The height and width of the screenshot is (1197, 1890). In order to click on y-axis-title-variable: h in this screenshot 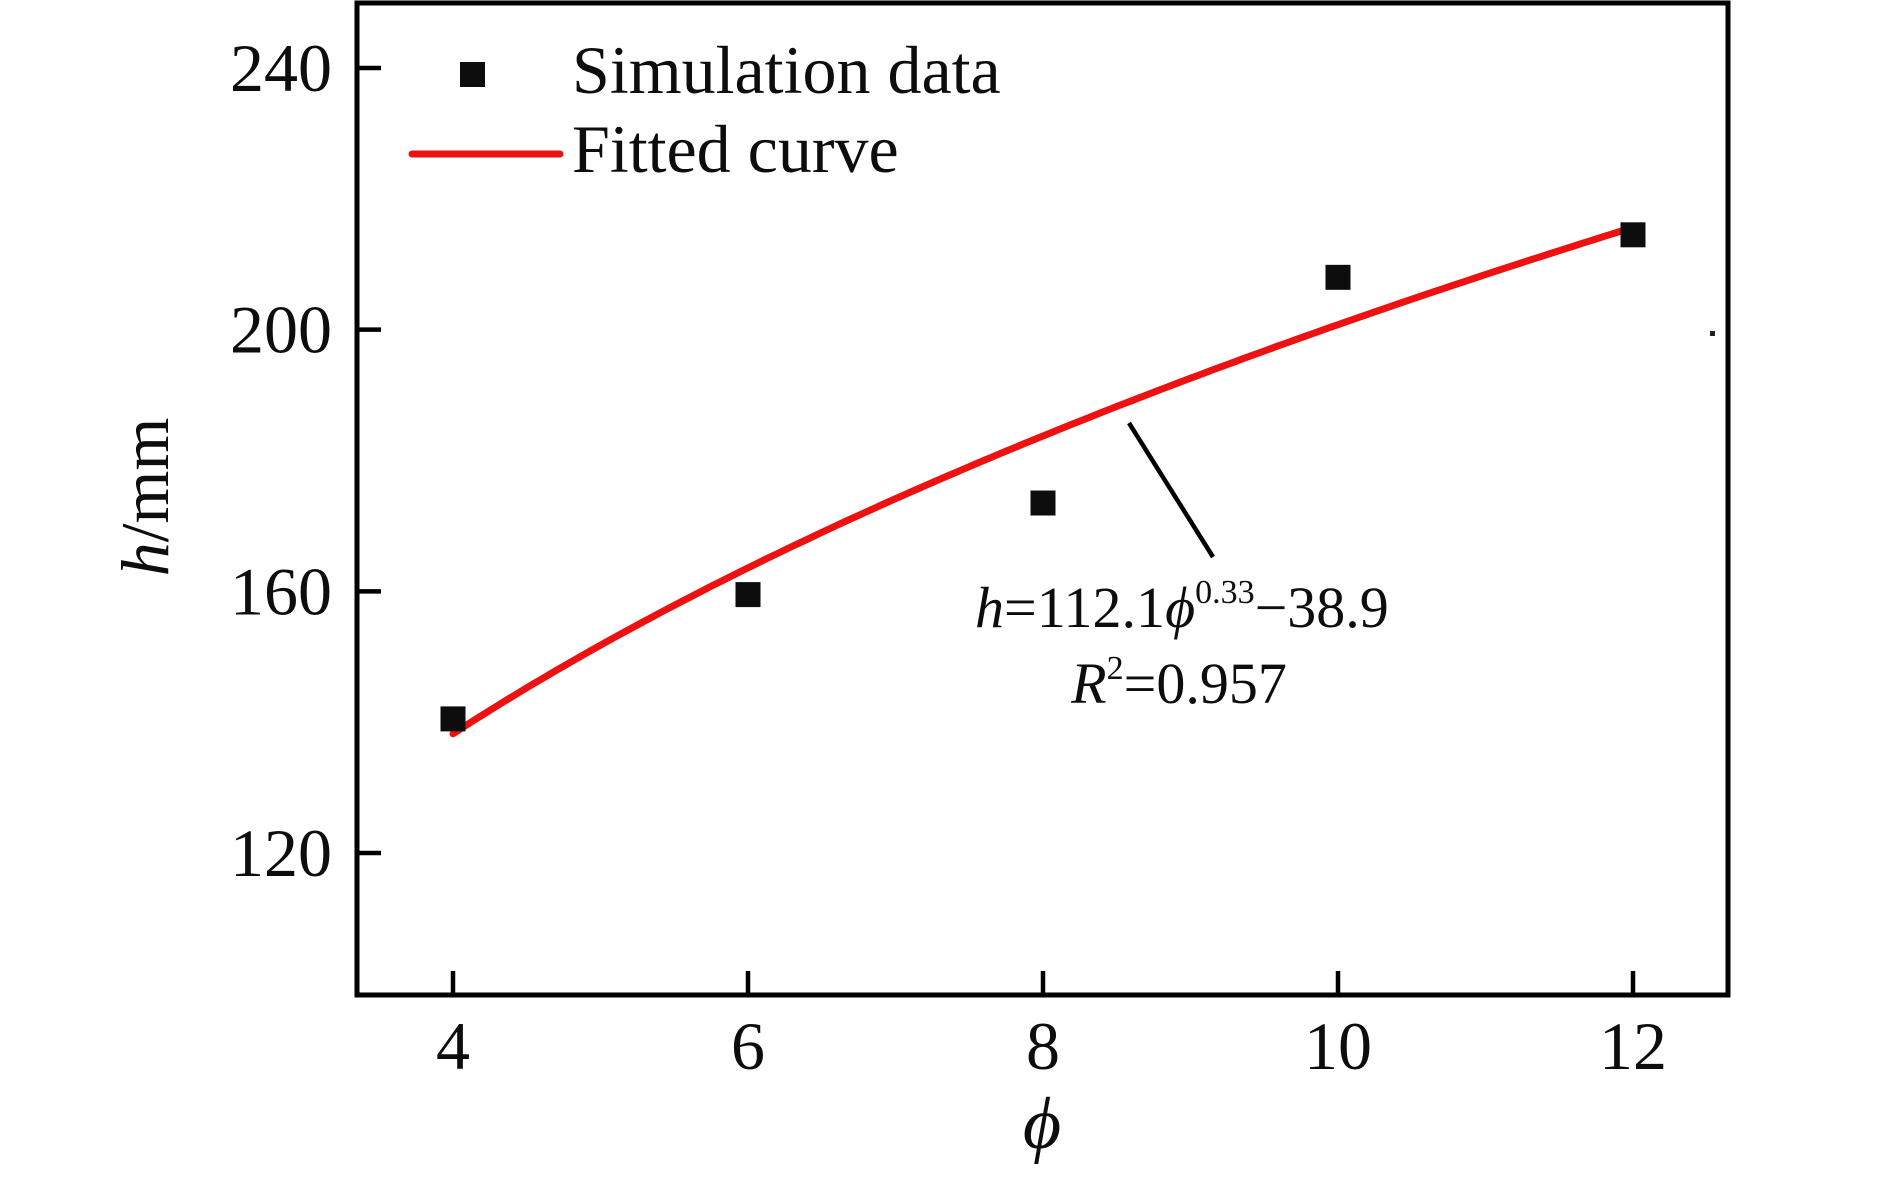, I will do `click(145, 559)`.